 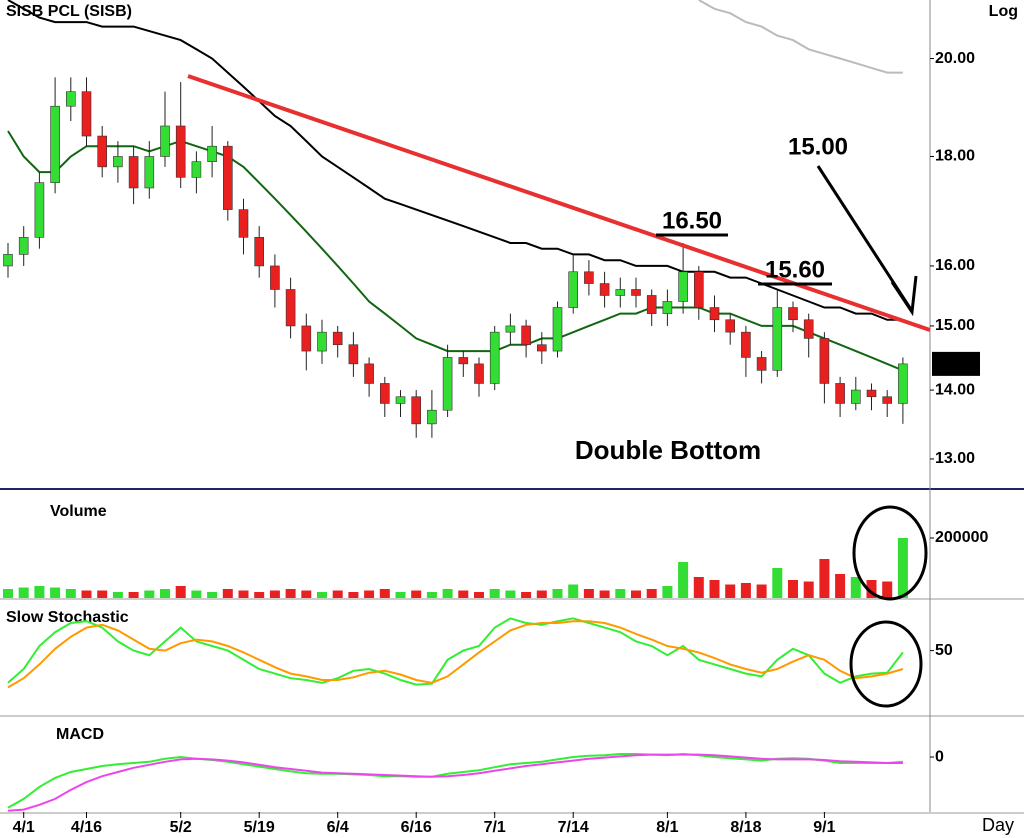 I want to click on panel-title: Slow Stochastic, so click(x=67, y=617).